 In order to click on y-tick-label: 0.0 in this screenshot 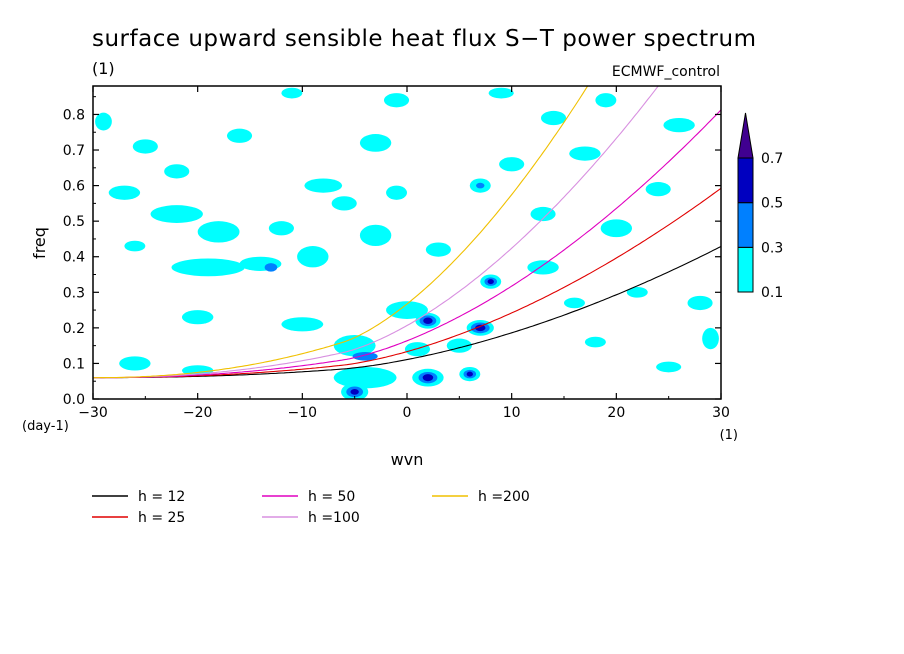, I will do `click(74, 400)`.